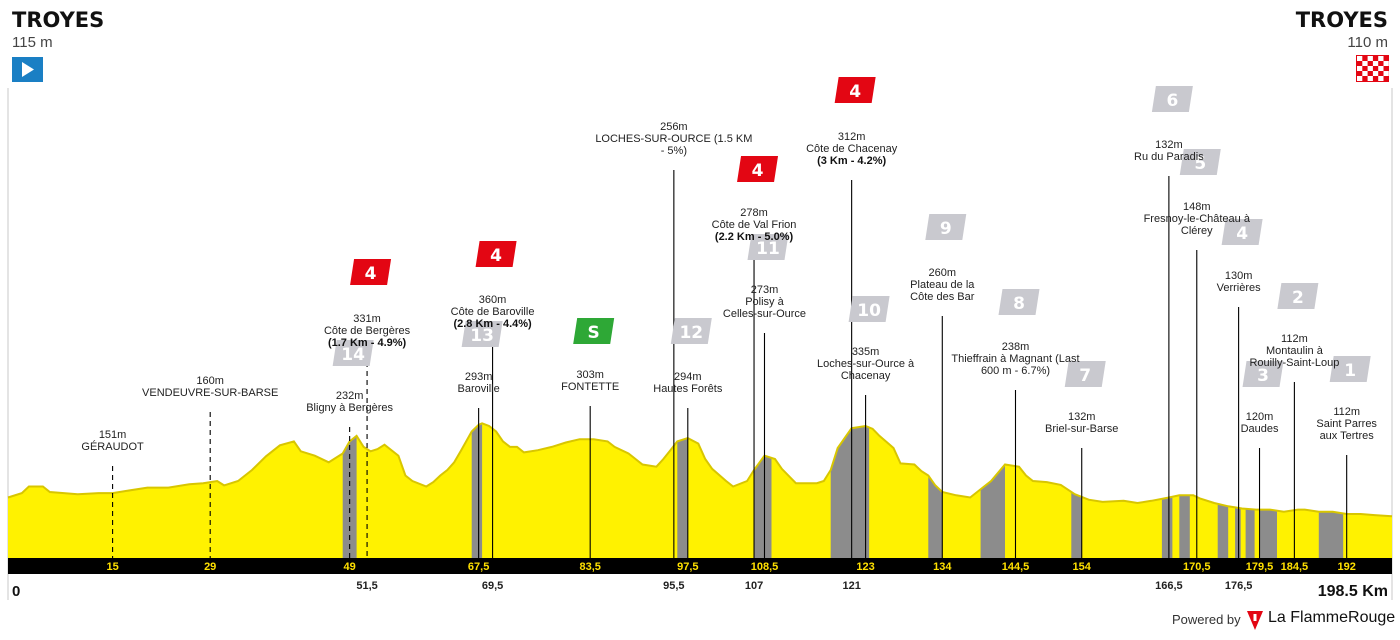 This screenshot has height=640, width=1400. What do you see at coordinates (589, 567) in the screenshot?
I see `km-mark: 83,5` at bounding box center [589, 567].